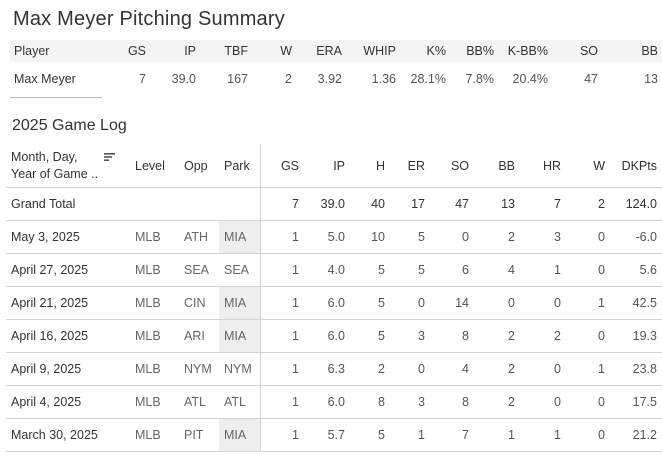 The width and height of the screenshot is (662, 455). What do you see at coordinates (240, 270) in the screenshot?
I see `cell-park: SEA` at bounding box center [240, 270].